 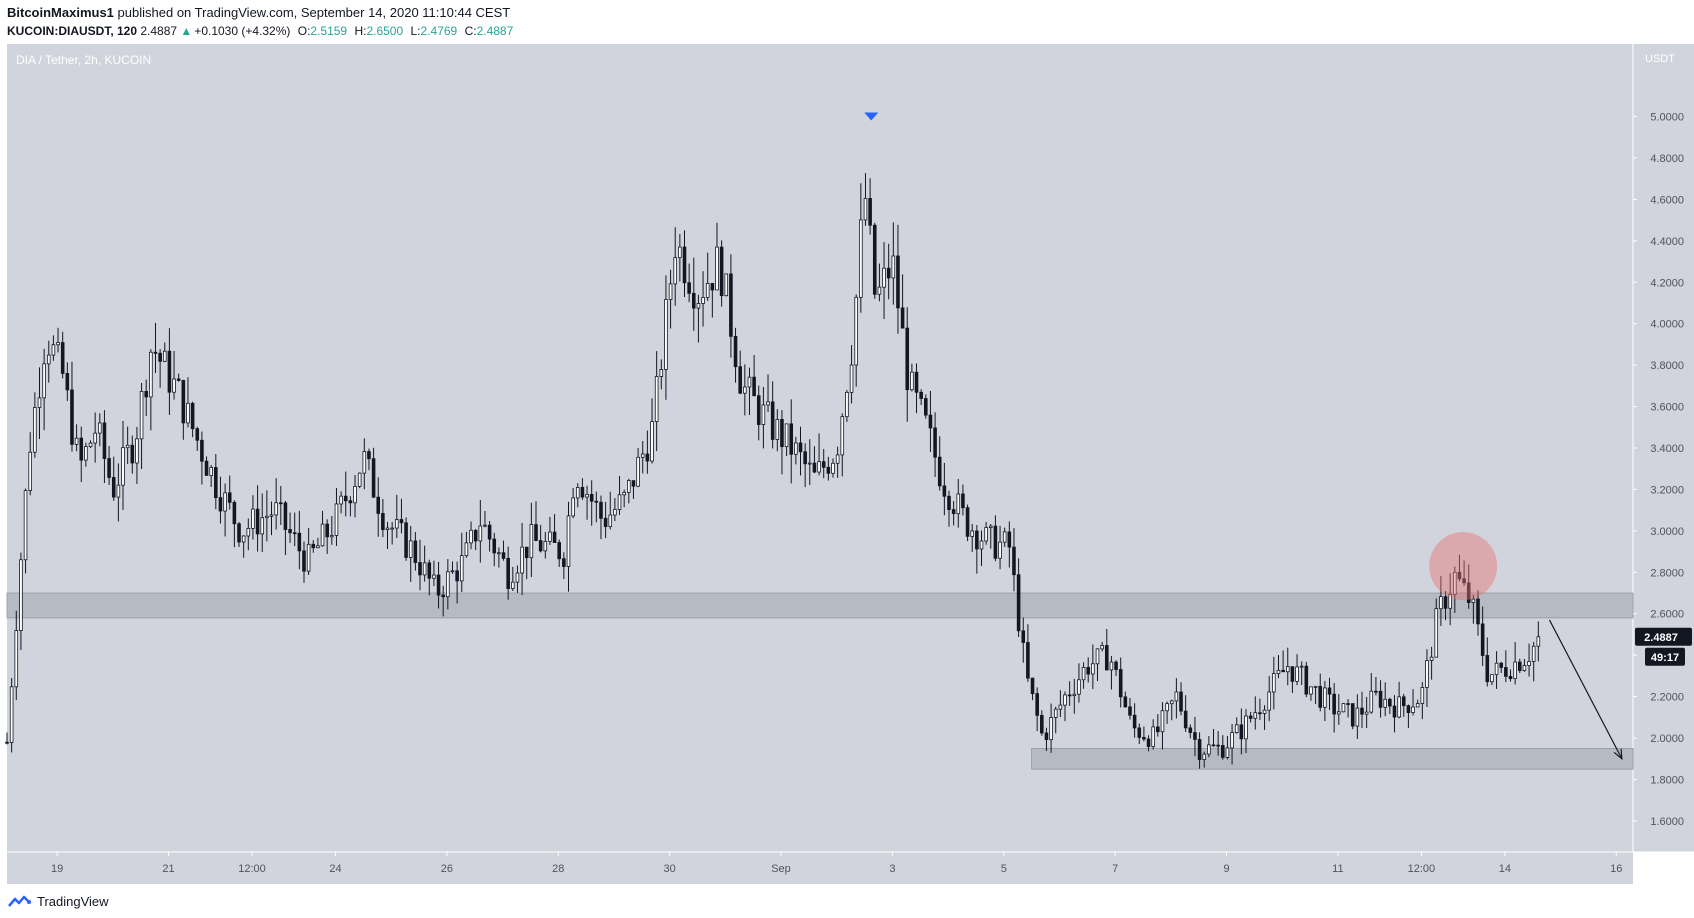 I want to click on time-axis-pane, so click(x=820, y=868).